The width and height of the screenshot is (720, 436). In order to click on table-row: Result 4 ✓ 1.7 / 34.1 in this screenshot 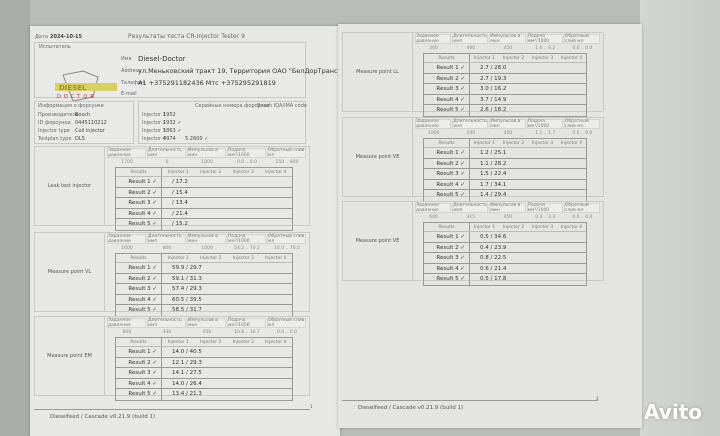, I will do `click(505, 184)`.